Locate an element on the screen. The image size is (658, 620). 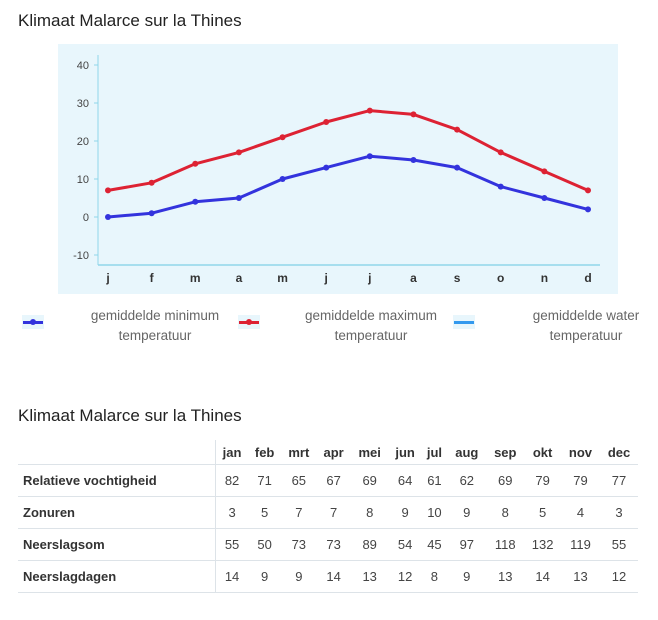
min-temp-line is located at coordinates (348, 186).